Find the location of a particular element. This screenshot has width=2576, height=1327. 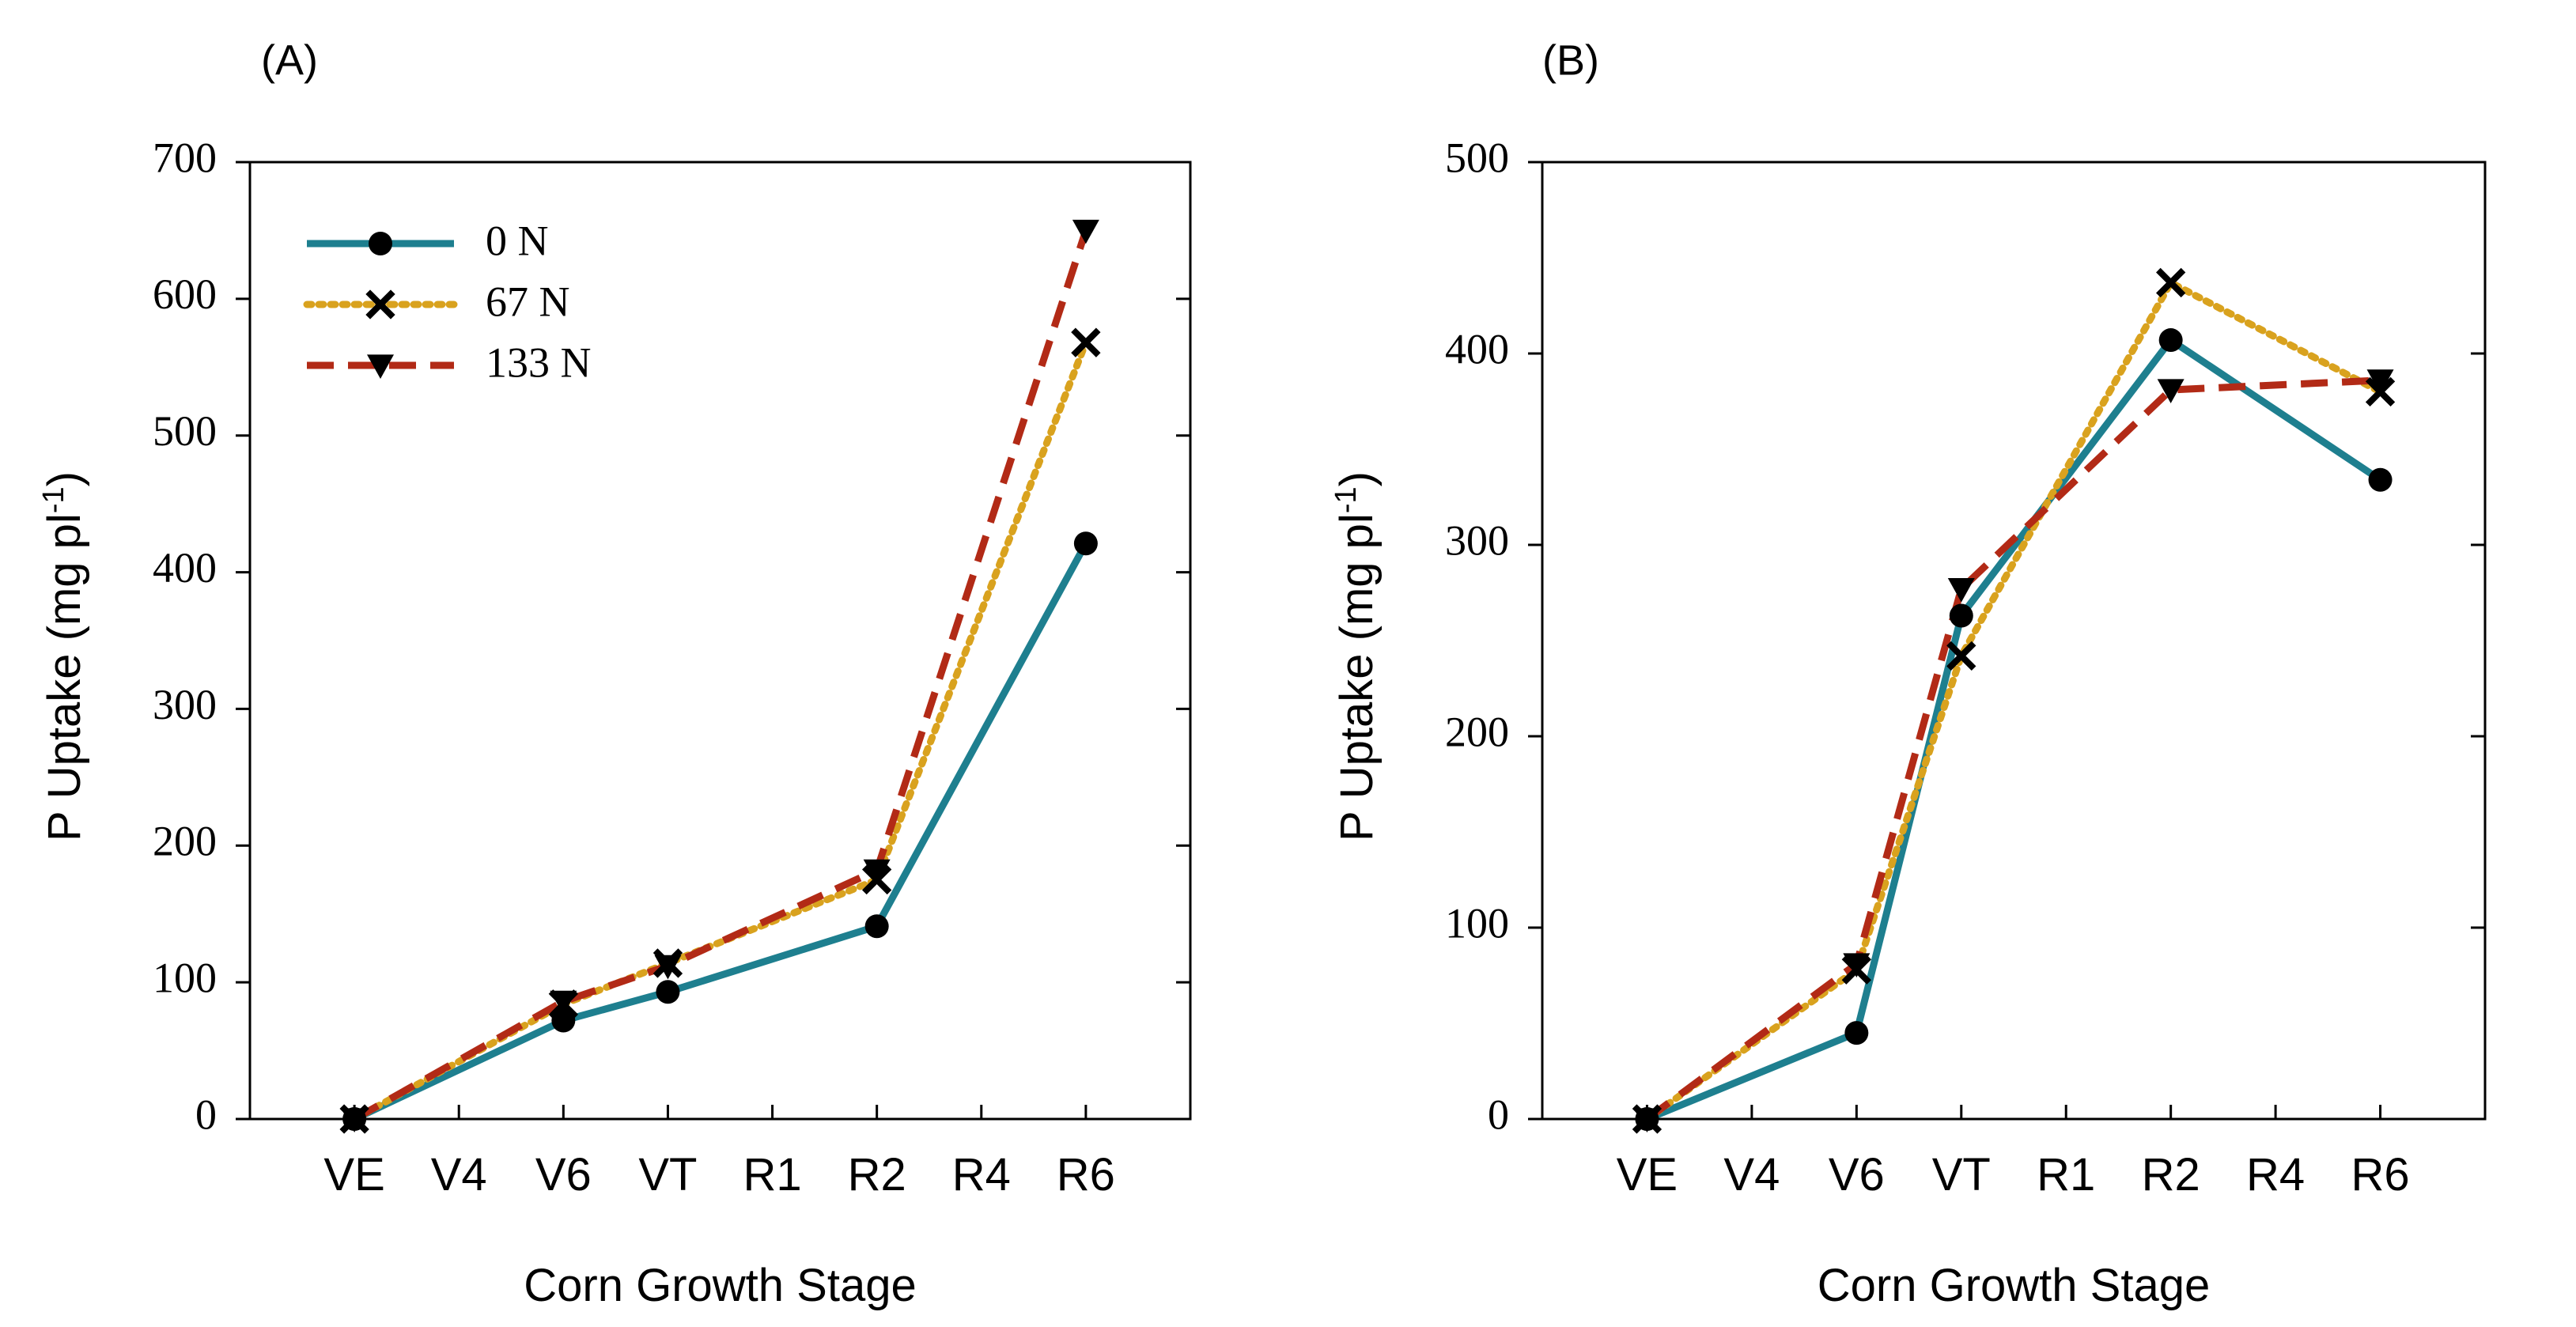

legend: 0 N 67 N 133 N is located at coordinates (447, 301).